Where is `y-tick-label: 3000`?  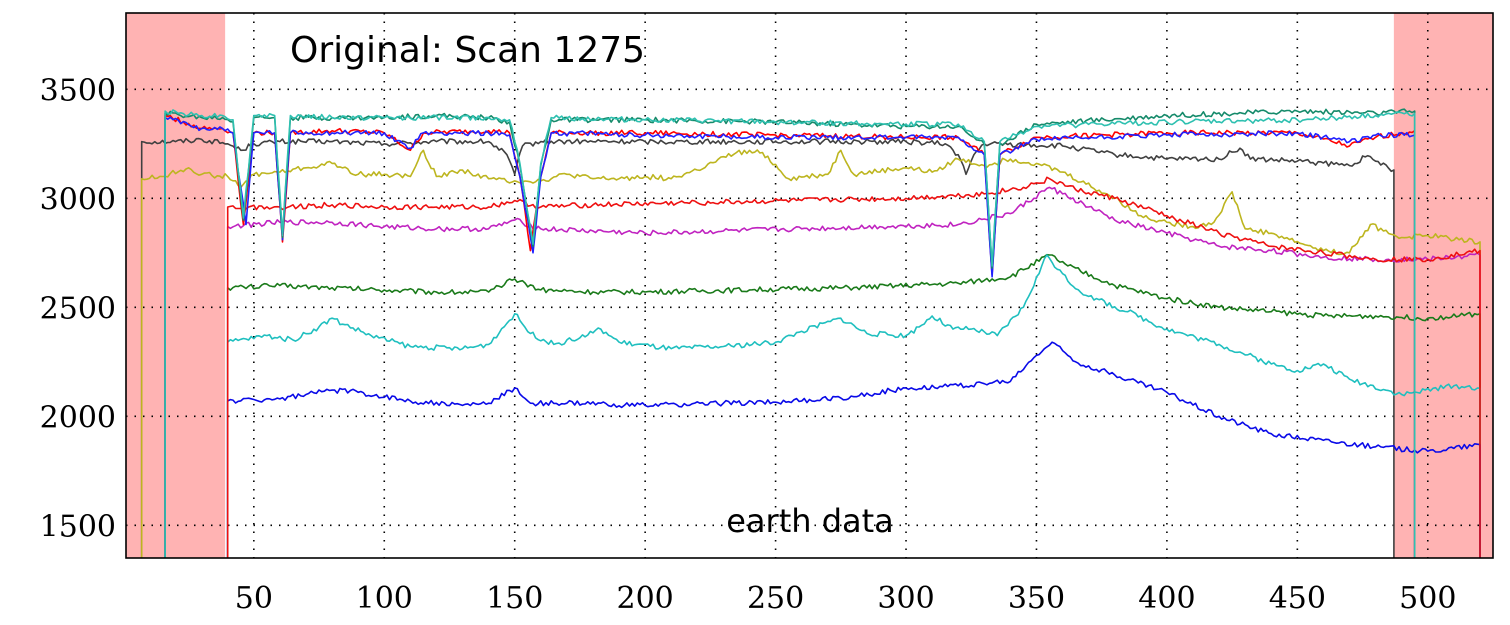
y-tick-label: 3000 is located at coordinates (78, 199).